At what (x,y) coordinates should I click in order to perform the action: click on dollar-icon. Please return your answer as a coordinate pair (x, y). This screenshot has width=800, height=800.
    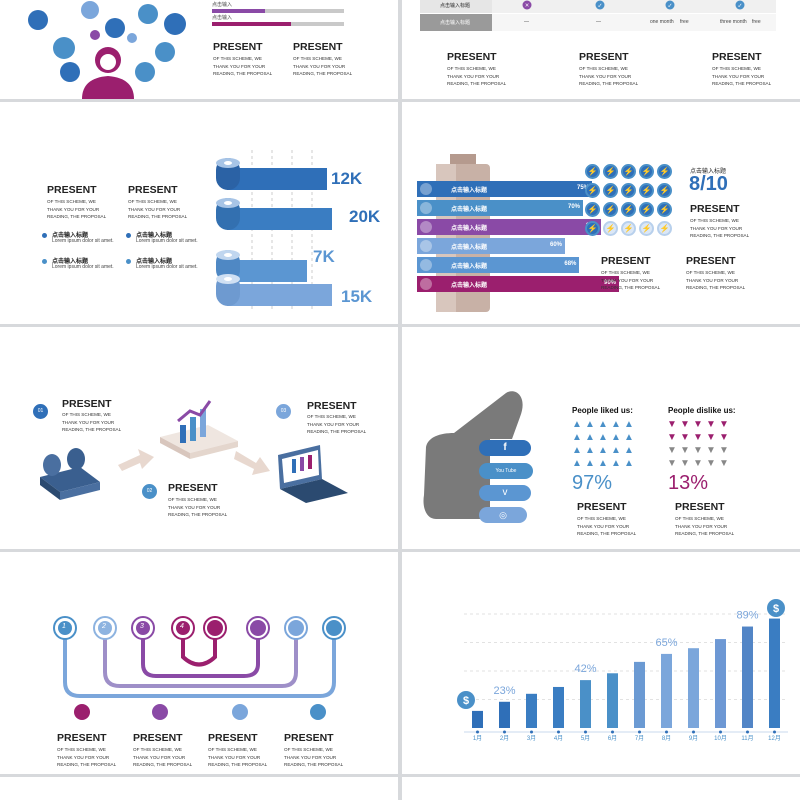
    Looking at the image, I should click on (466, 700).